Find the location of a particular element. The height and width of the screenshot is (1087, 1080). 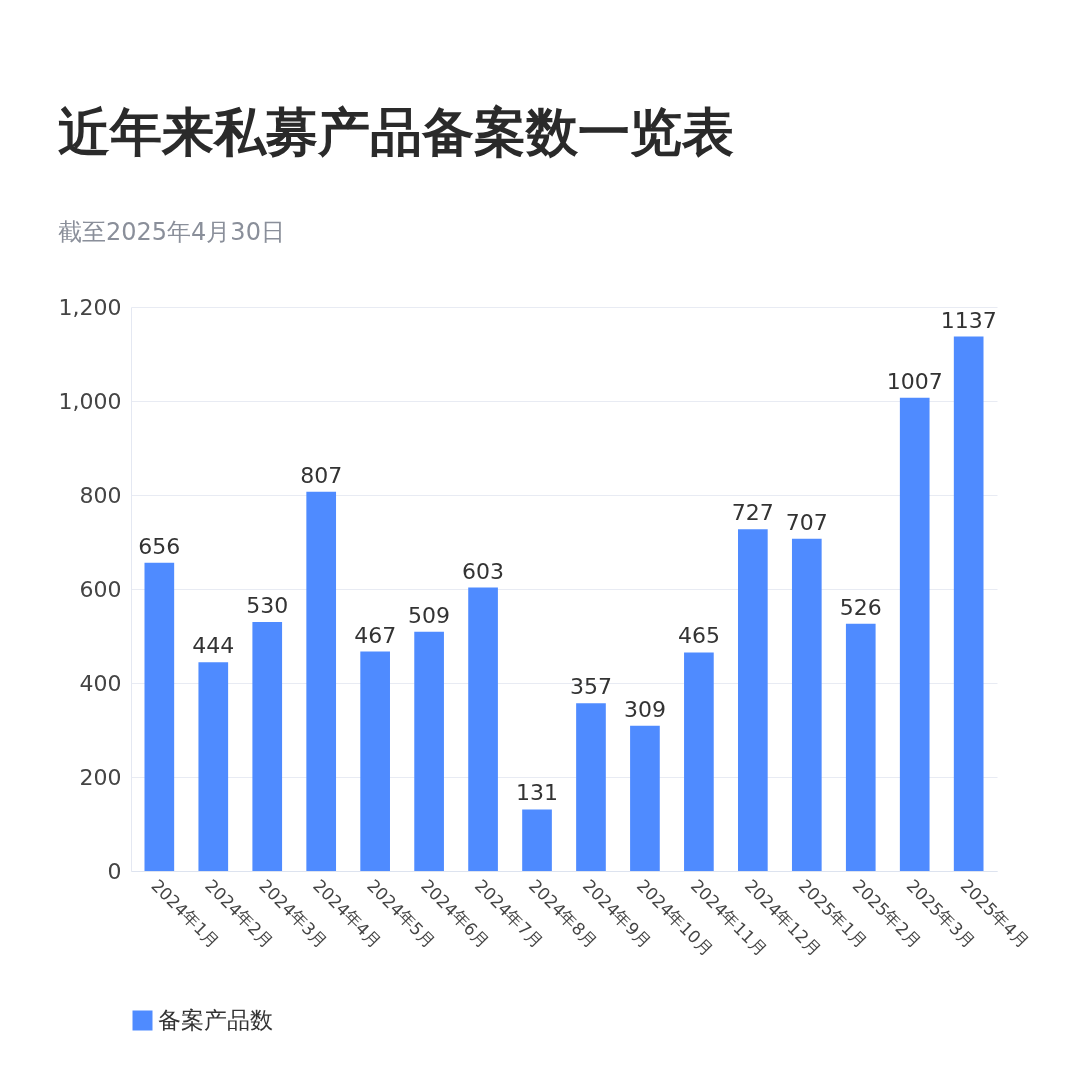

data-label: 656 is located at coordinates (159, 546).